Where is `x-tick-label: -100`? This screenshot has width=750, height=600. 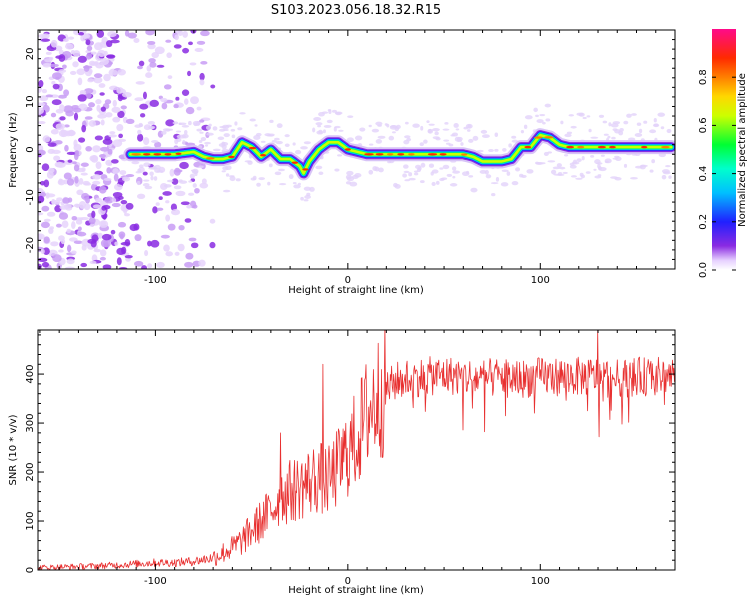
x-tick-label: -100 is located at coordinates (155, 280).